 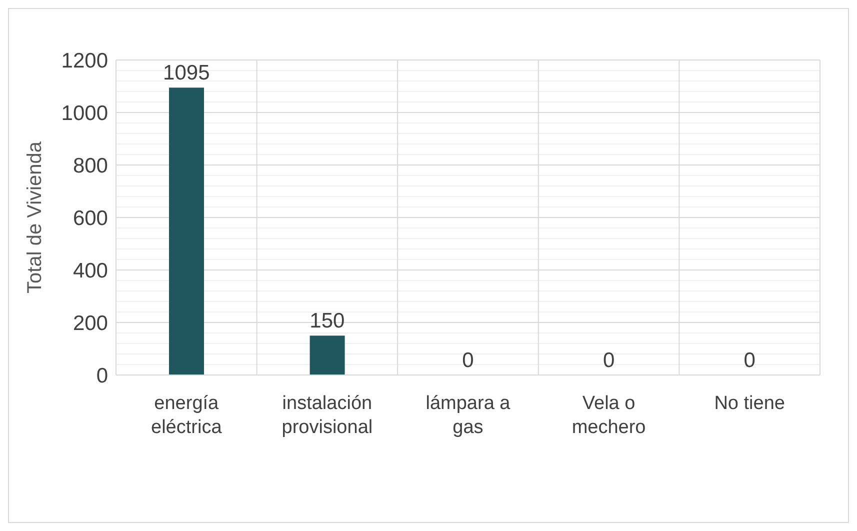 I want to click on y-tick-label: 1000, so click(x=84, y=113).